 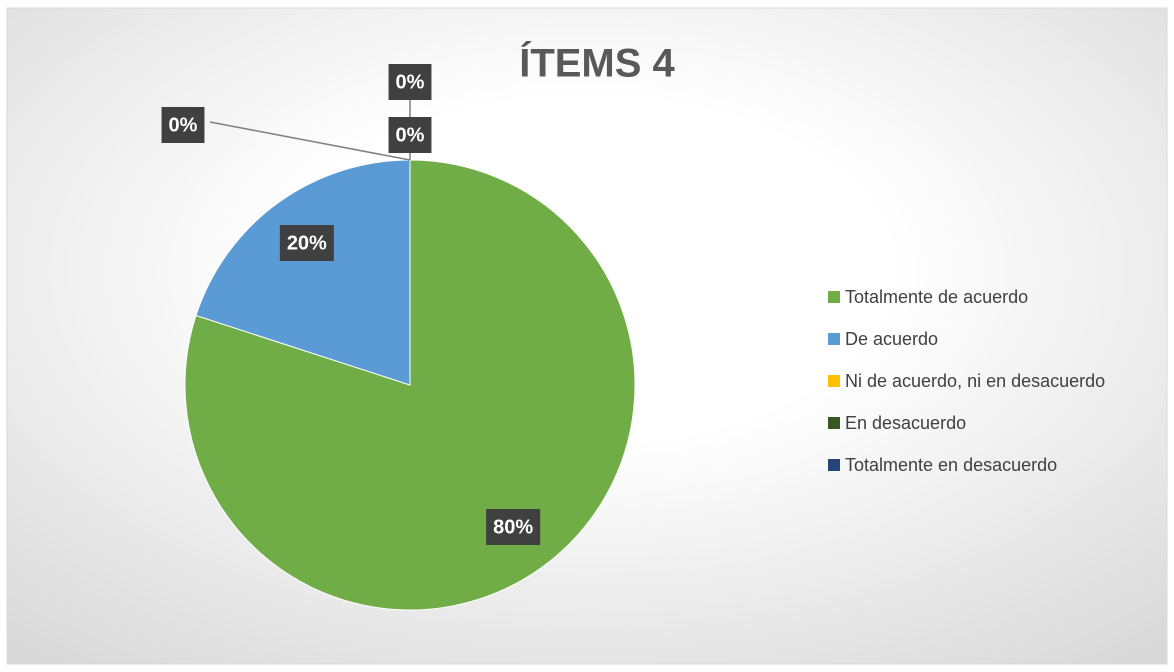 What do you see at coordinates (936, 297) in the screenshot?
I see `legend-label: Totalmente de acuerdo` at bounding box center [936, 297].